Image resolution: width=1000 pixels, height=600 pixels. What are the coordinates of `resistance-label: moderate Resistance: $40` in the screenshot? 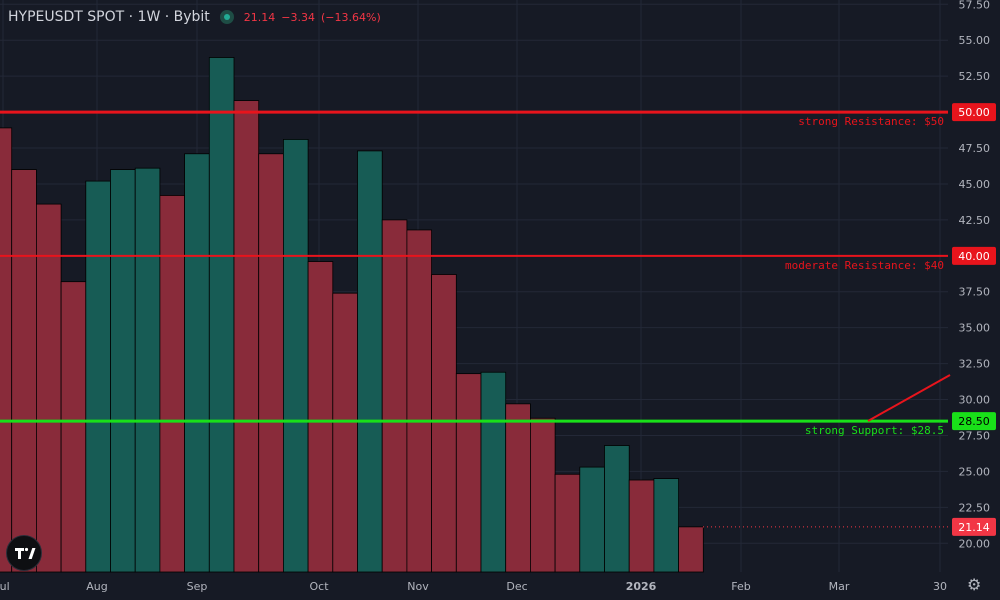 It's located at (864, 265).